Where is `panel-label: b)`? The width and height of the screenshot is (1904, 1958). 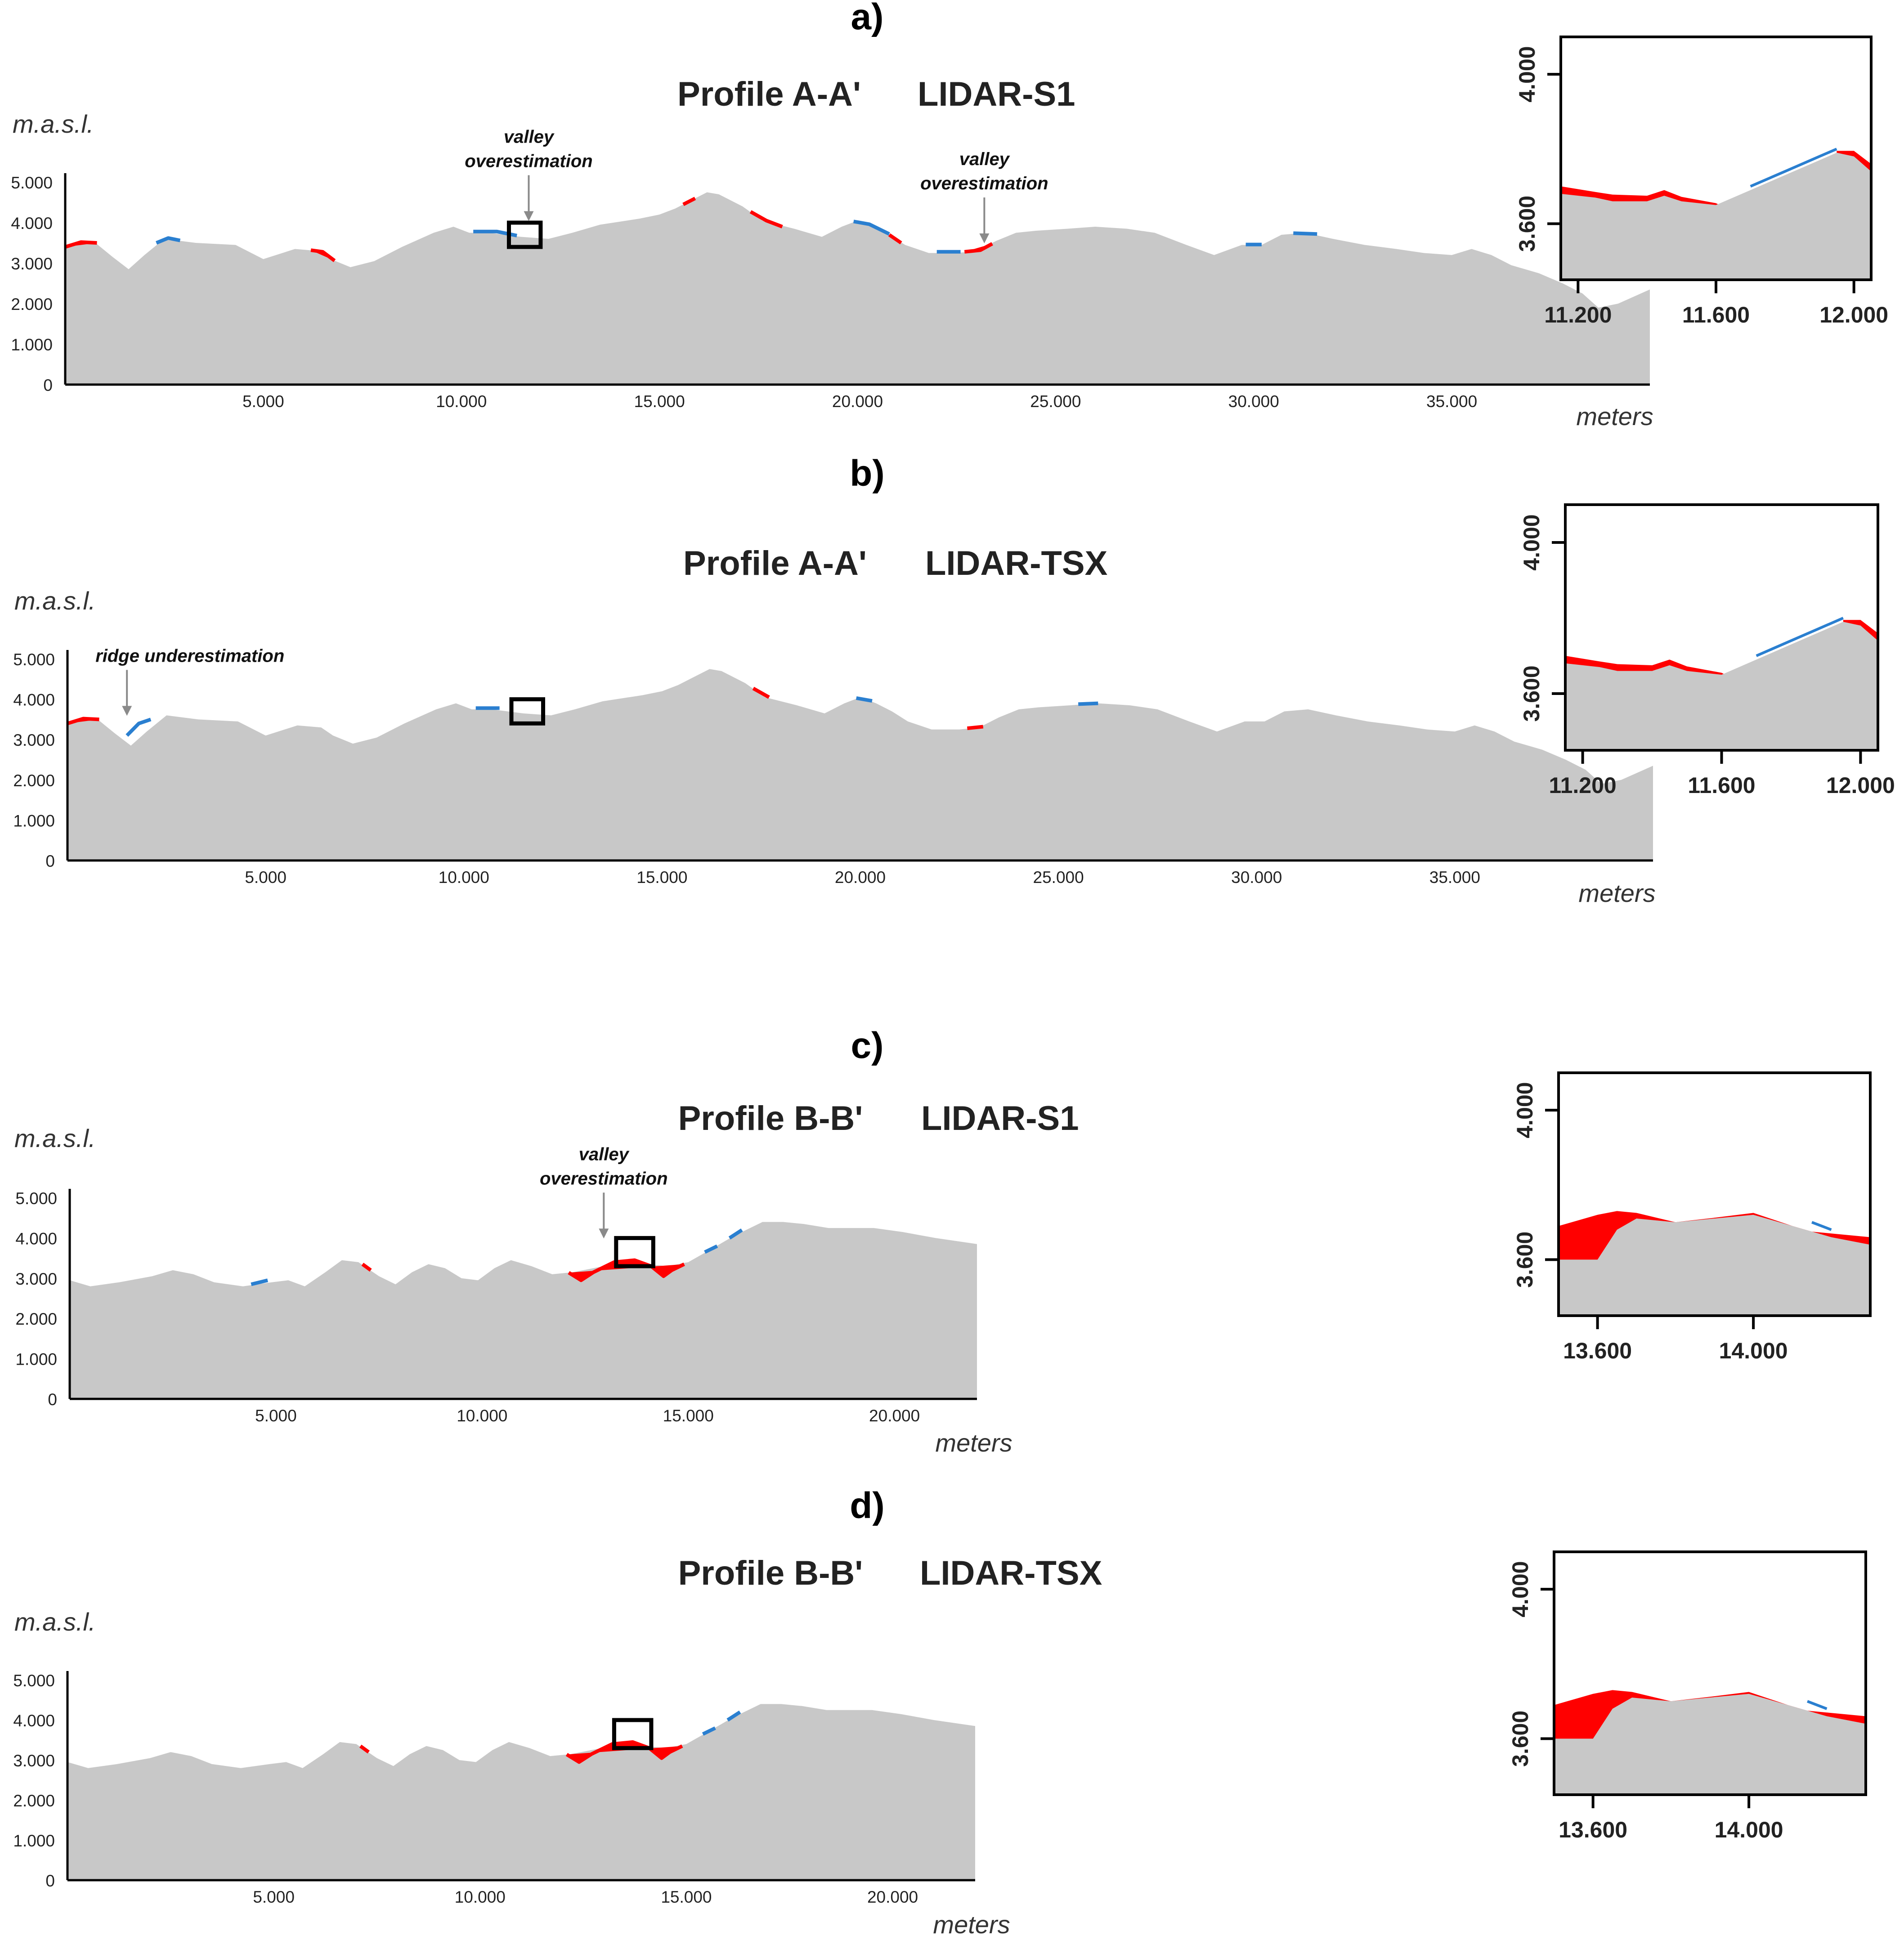 panel-label: b) is located at coordinates (867, 474).